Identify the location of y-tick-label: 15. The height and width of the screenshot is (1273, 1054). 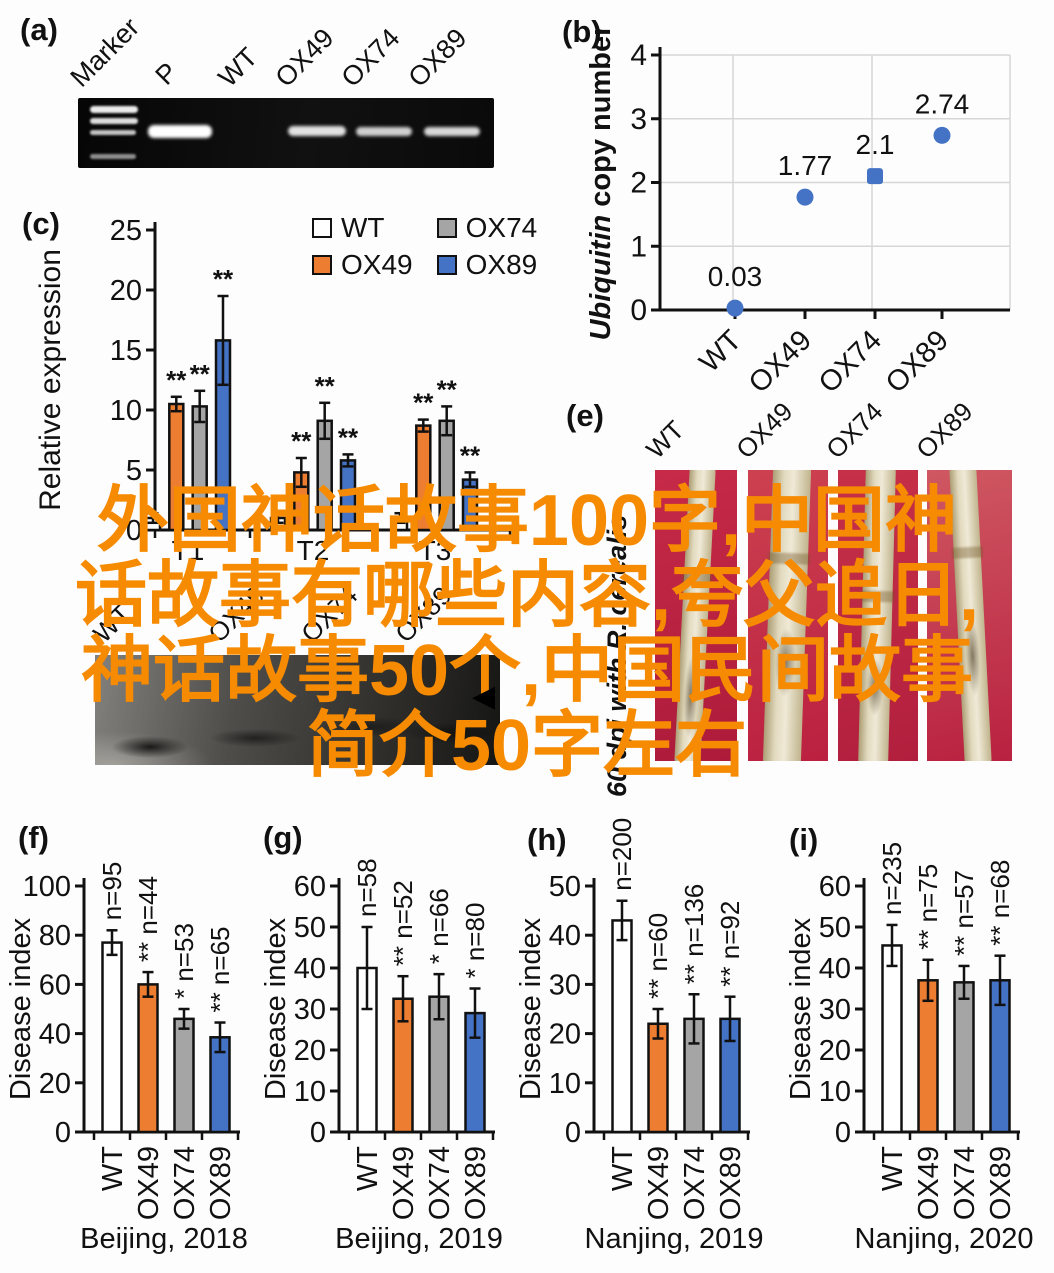
(126, 351).